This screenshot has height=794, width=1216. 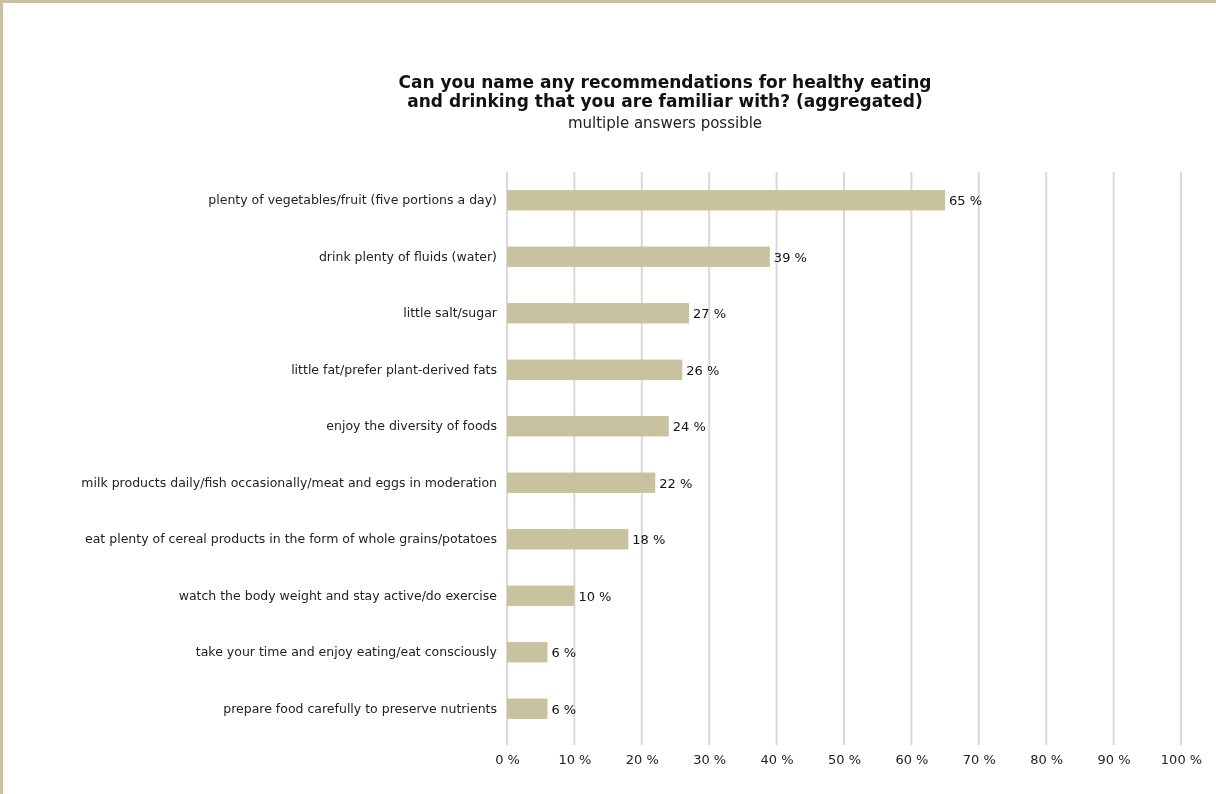 What do you see at coordinates (709, 314) in the screenshot?
I see `data-label: 27 %` at bounding box center [709, 314].